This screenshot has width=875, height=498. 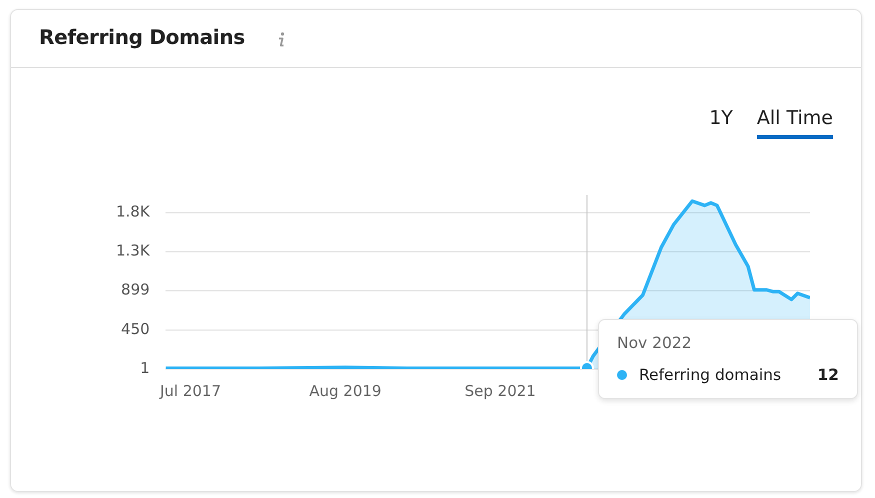 What do you see at coordinates (142, 37) in the screenshot?
I see `chart-title: Referring Domains` at bounding box center [142, 37].